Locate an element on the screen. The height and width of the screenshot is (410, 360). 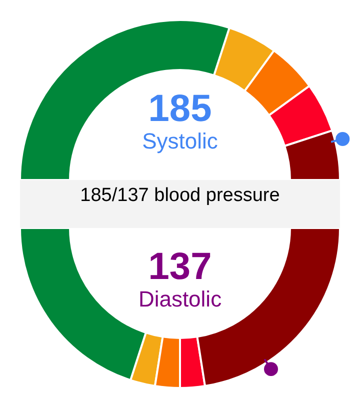
chart-title: 137 is located at coordinates (180, 267).